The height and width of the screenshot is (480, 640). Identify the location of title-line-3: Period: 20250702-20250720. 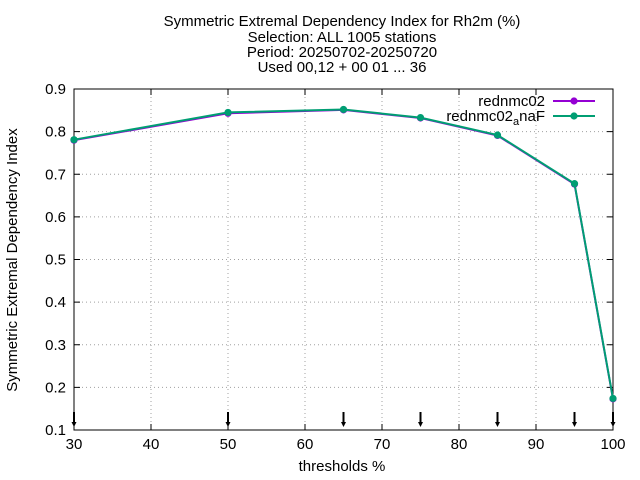
(342, 52).